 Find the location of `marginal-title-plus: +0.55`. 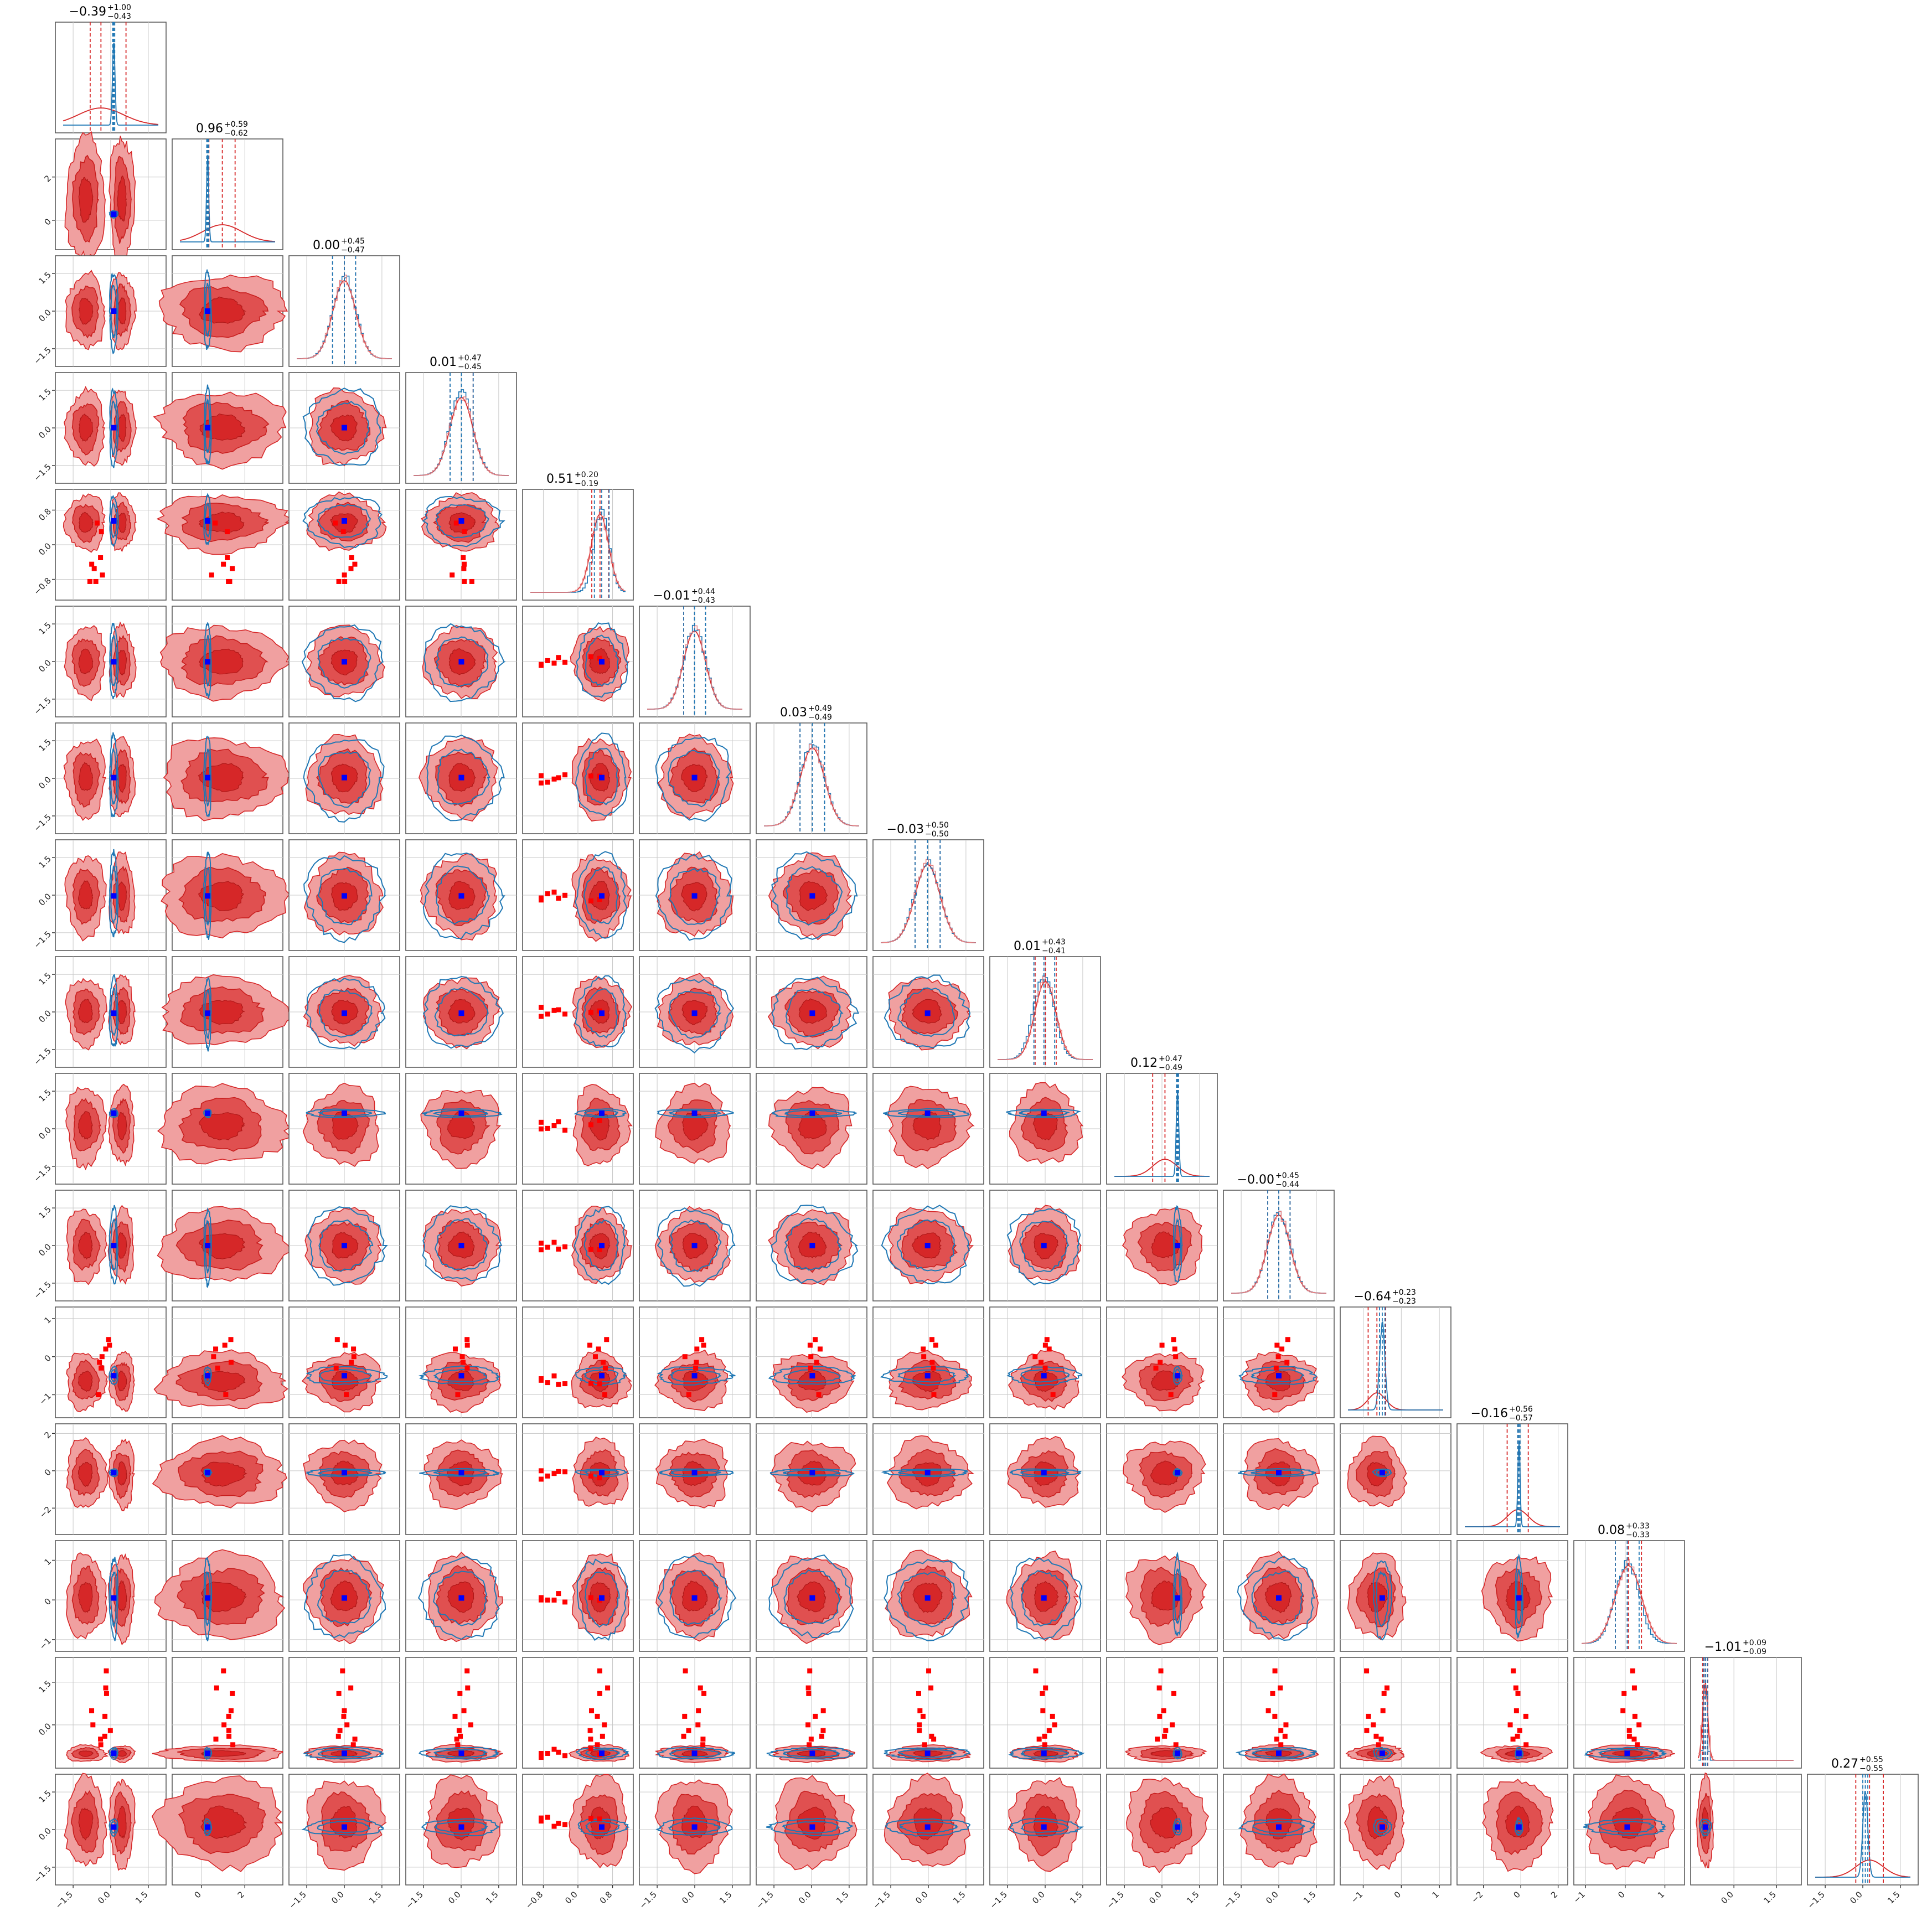

marginal-title-plus: +0.55 is located at coordinates (1871, 1759).